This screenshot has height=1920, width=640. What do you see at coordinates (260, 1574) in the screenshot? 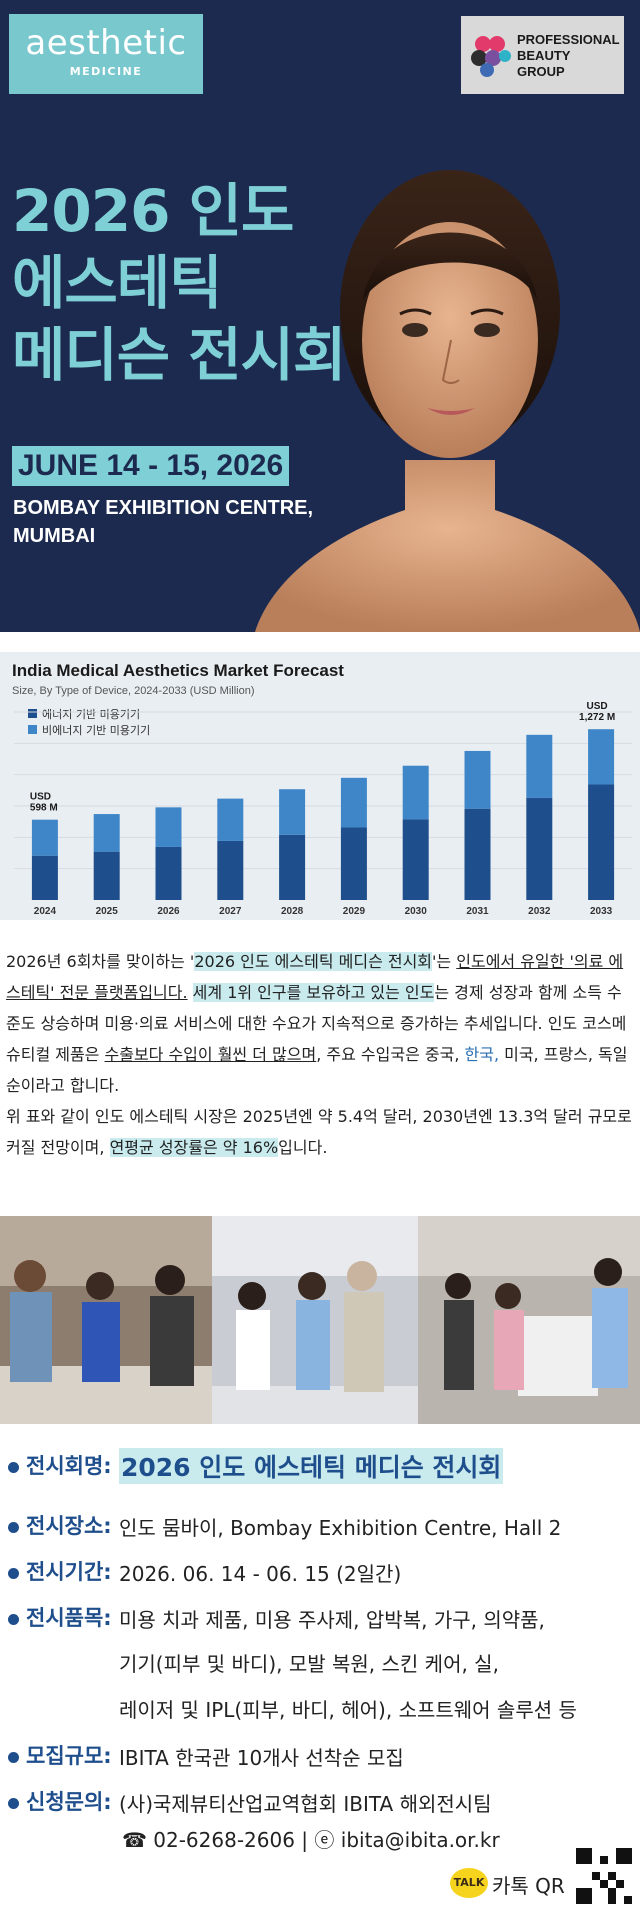
I see `period-value: 2026. 06. 14 - 06. 15 (2일간)` at bounding box center [260, 1574].